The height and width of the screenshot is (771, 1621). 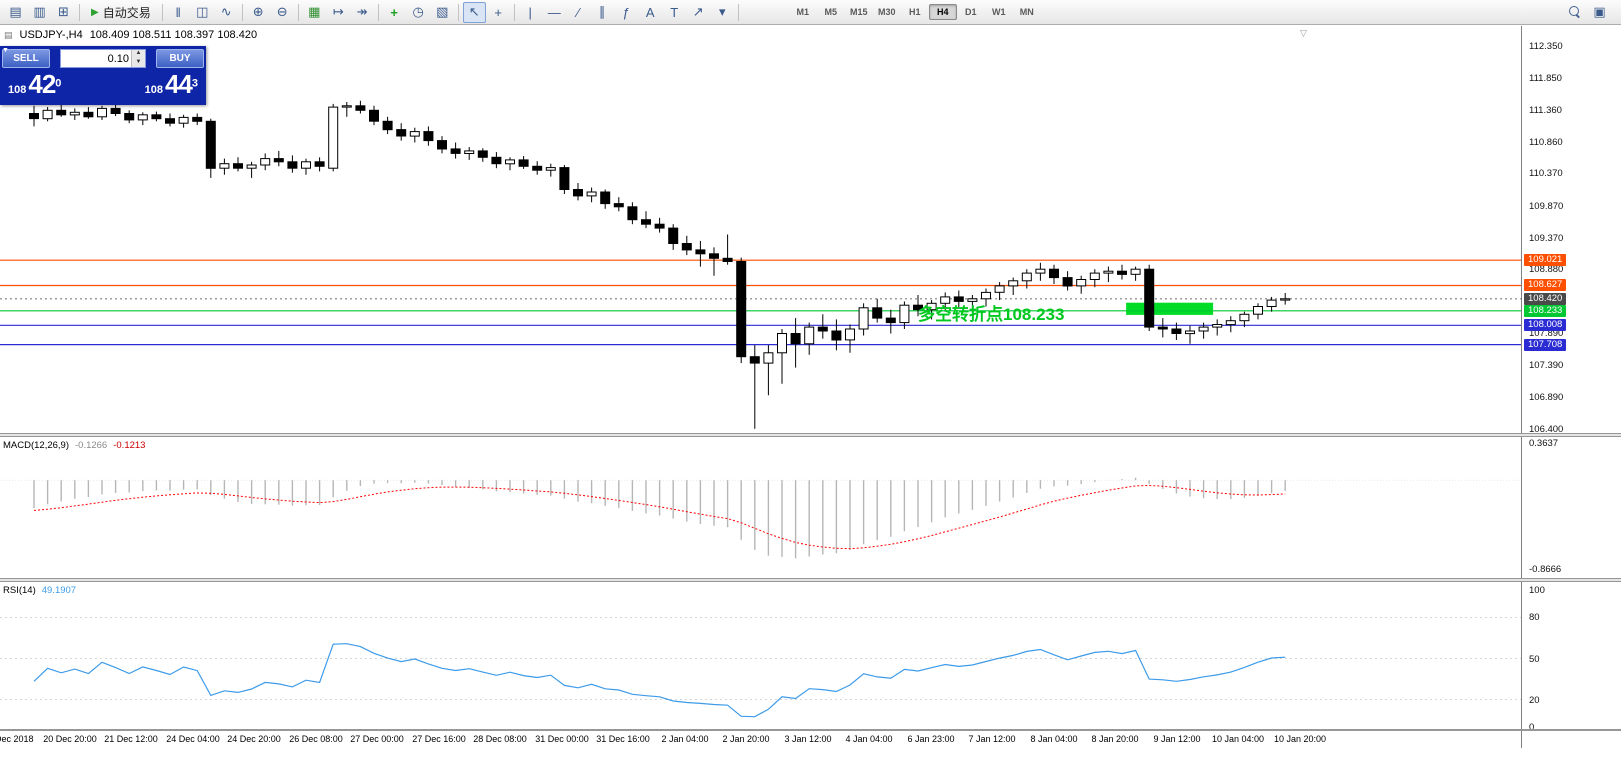 I want to click on timeframe-h1: H1, so click(x=914, y=12).